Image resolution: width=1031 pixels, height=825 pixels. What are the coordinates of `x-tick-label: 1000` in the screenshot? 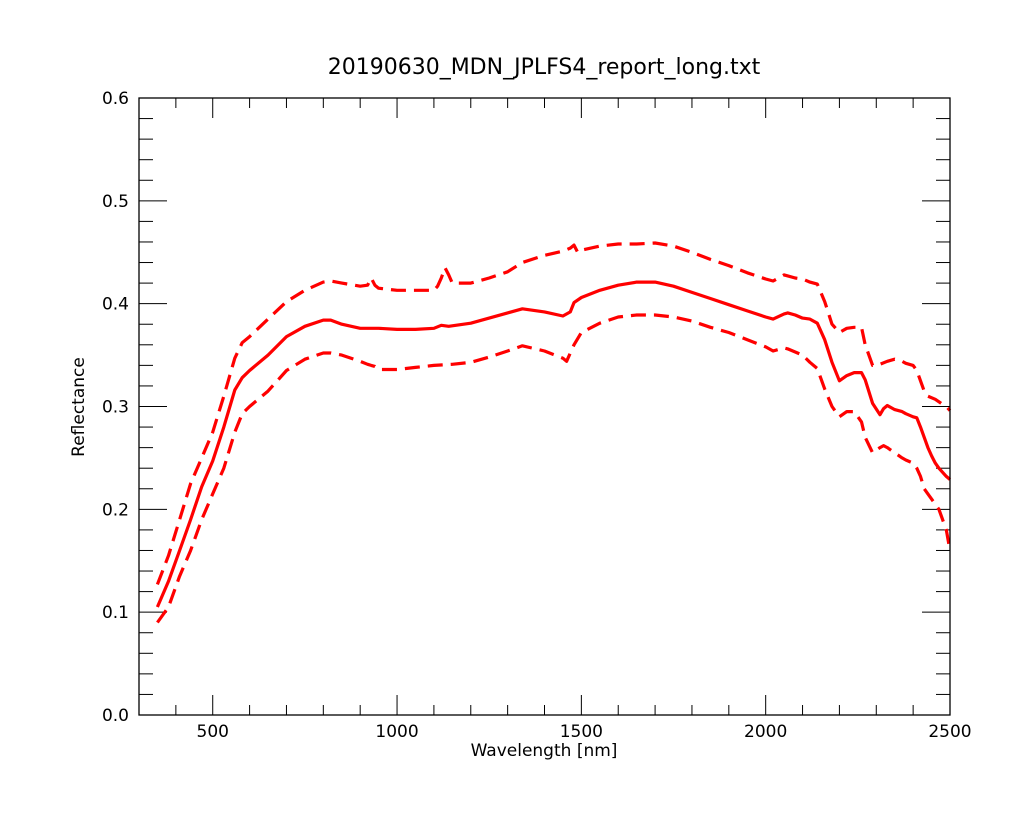 It's located at (396, 732).